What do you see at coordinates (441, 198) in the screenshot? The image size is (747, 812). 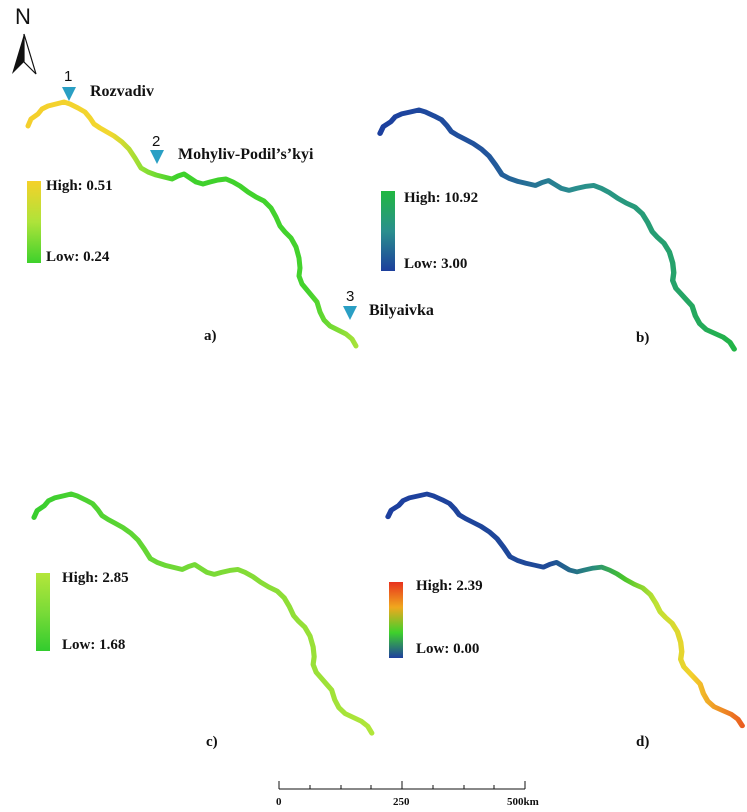 I see `legend-high-b: High: 10.92` at bounding box center [441, 198].